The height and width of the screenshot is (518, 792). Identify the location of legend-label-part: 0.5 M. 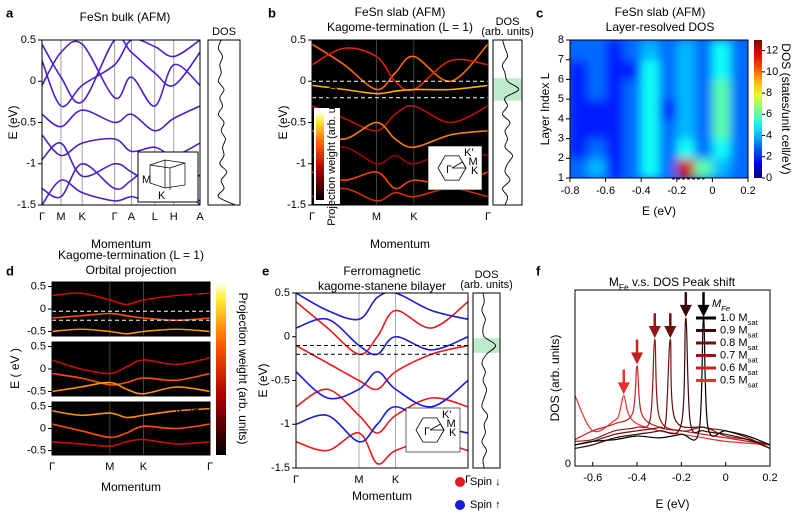
(734, 380).